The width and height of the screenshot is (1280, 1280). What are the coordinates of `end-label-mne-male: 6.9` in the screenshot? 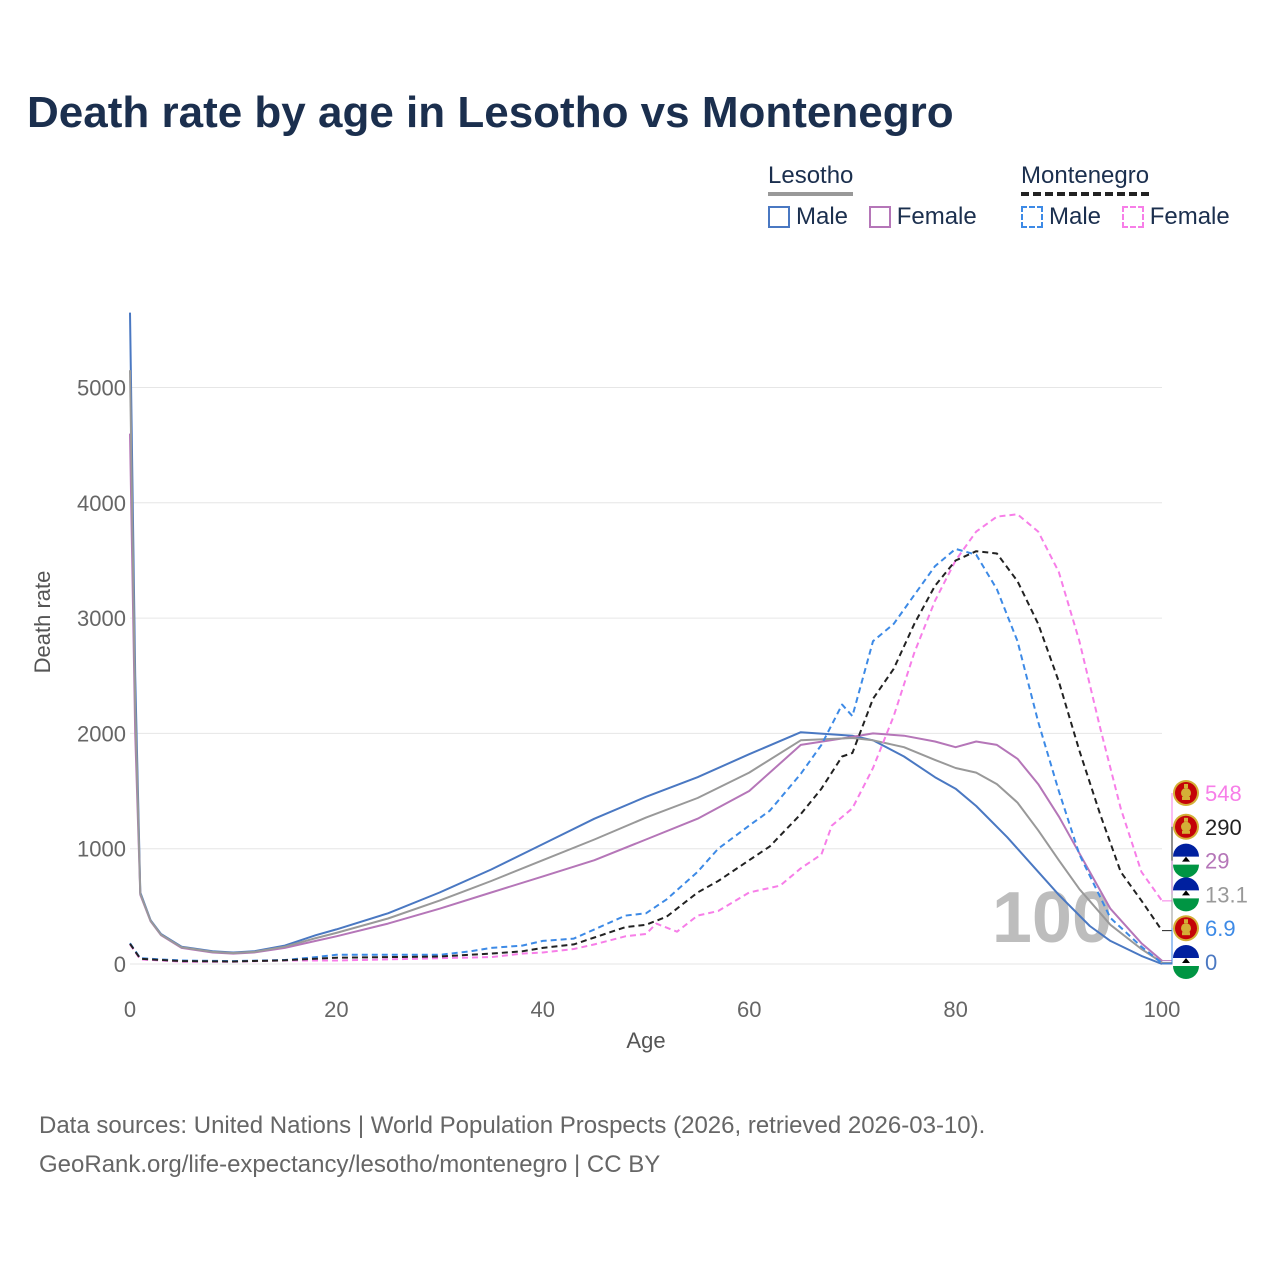 It's located at (1220, 928).